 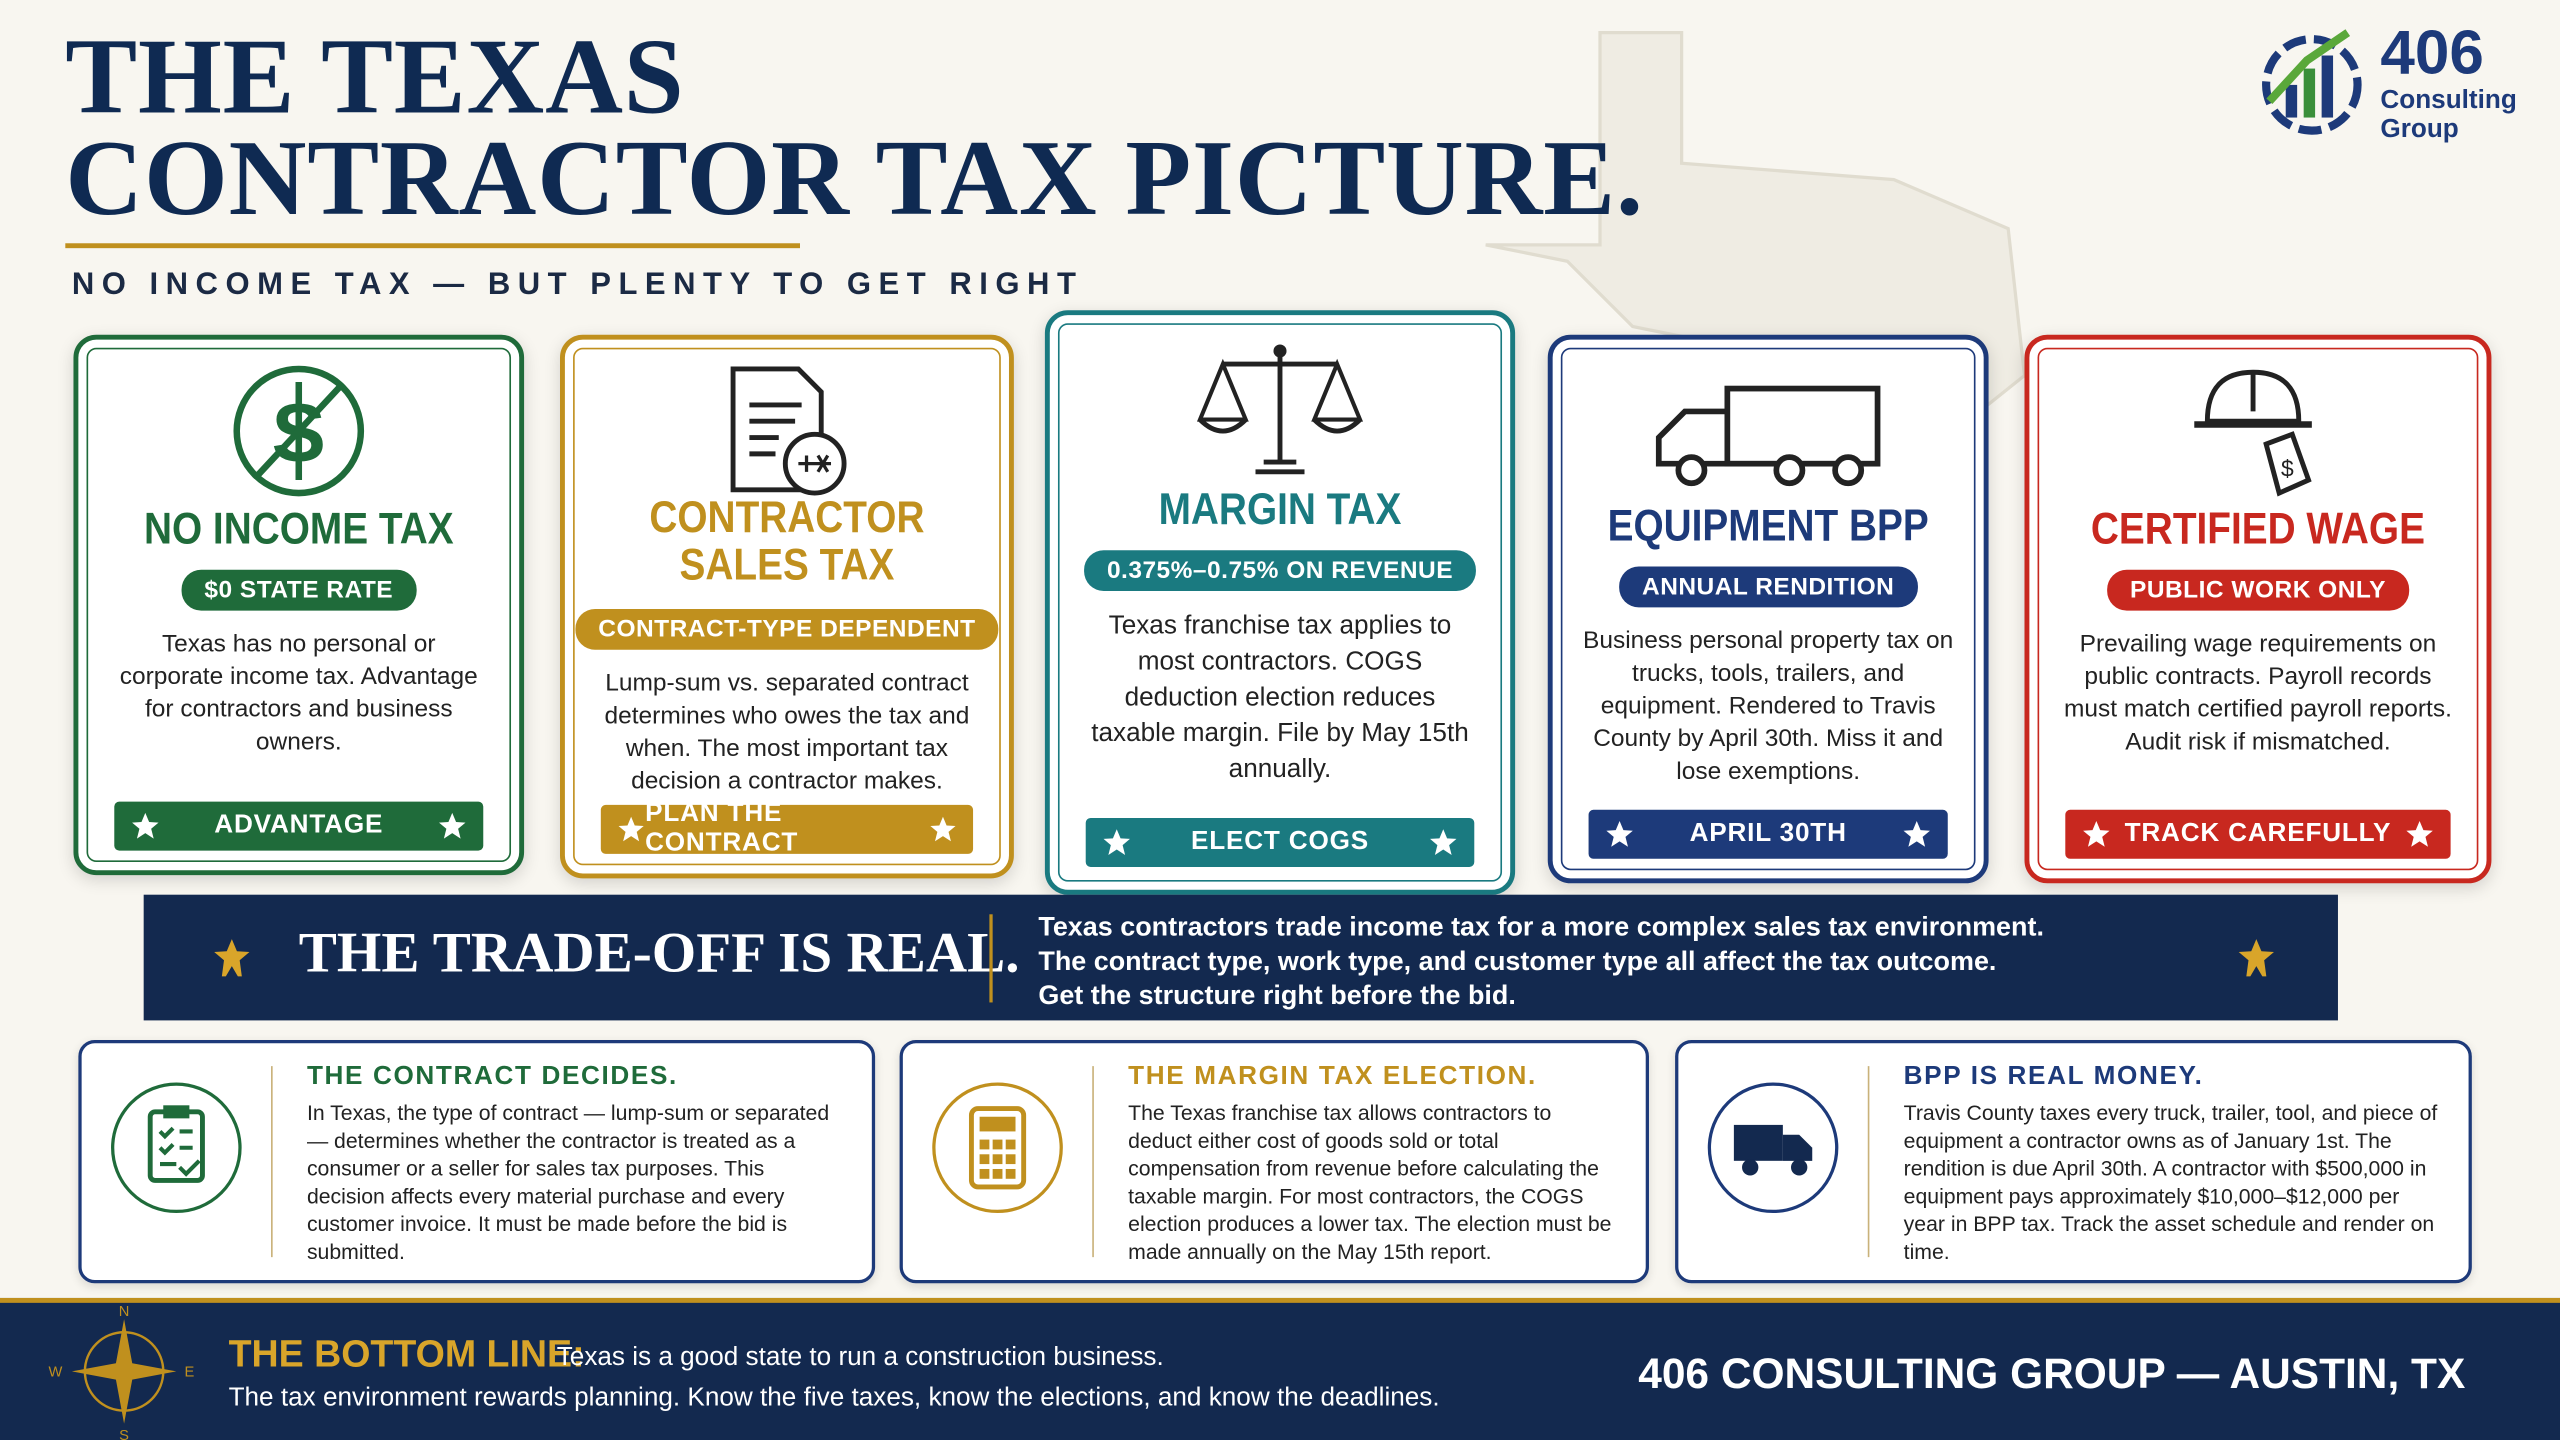 What do you see at coordinates (1280, 571) in the screenshot?
I see `card-badge: 0.375%–0.75% ON REVENUE` at bounding box center [1280, 571].